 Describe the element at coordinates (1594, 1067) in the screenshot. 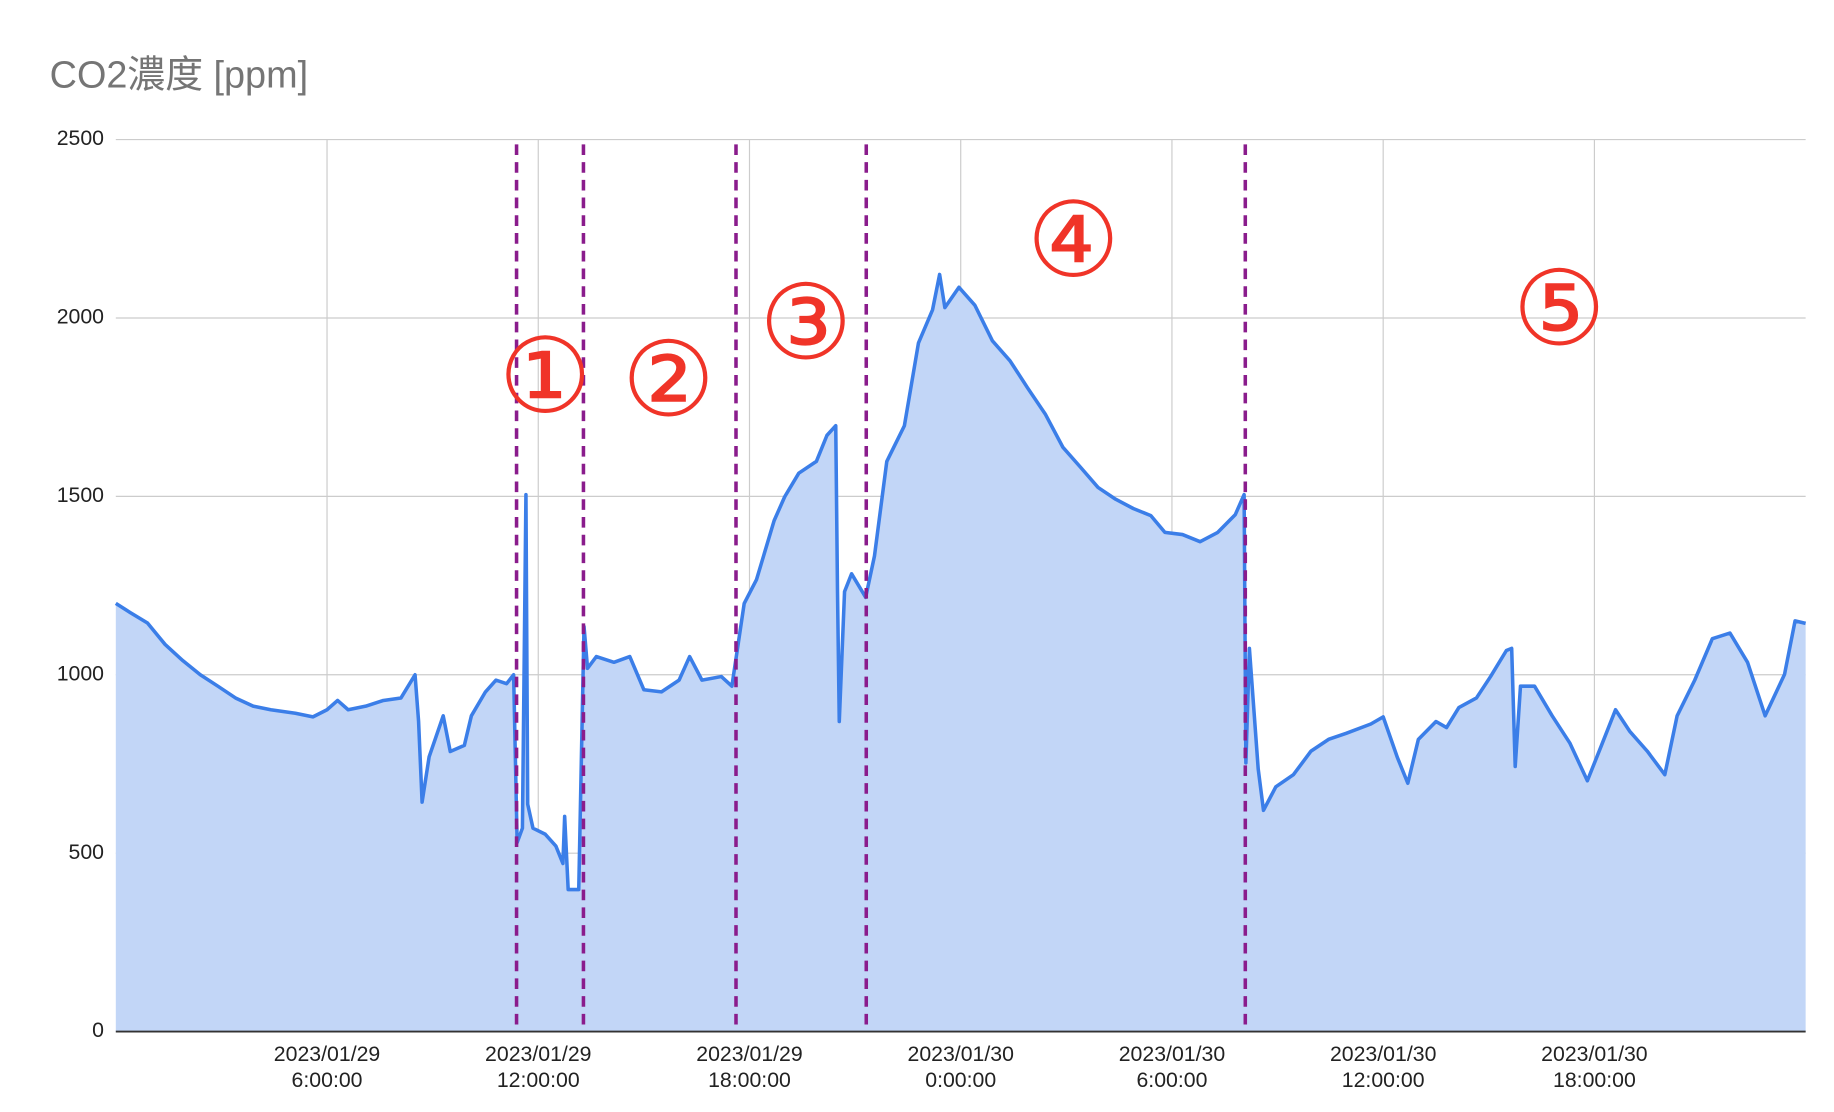

I see `x-tick-label: 2023/01/30 18:00:00` at that location.